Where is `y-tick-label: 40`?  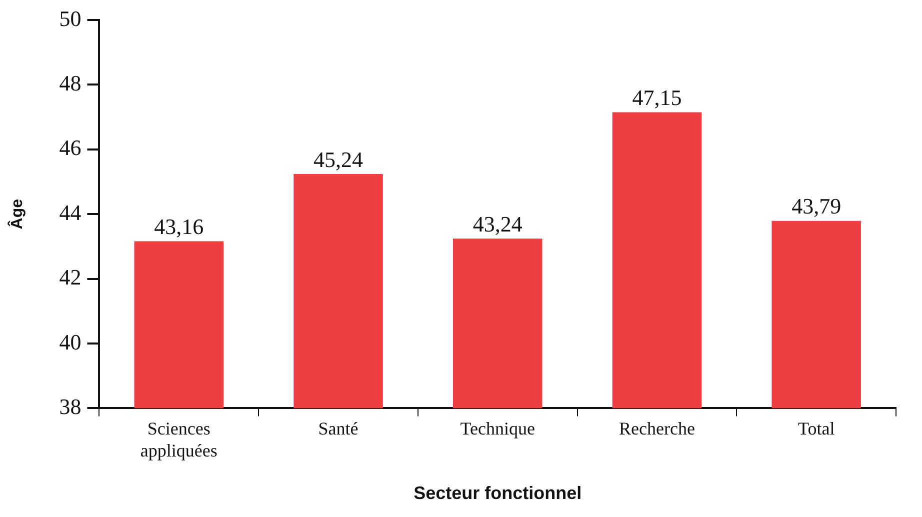 y-tick-label: 40 is located at coordinates (70, 341).